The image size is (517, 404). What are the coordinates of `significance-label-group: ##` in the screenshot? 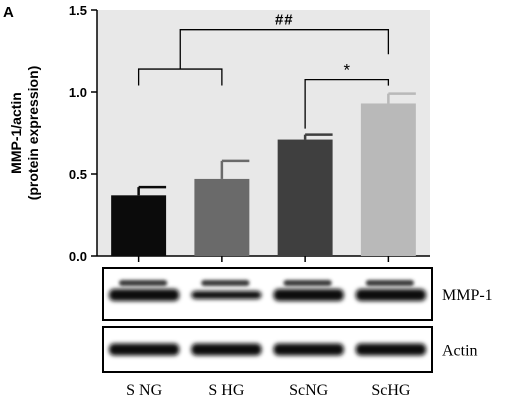 It's located at (284, 20).